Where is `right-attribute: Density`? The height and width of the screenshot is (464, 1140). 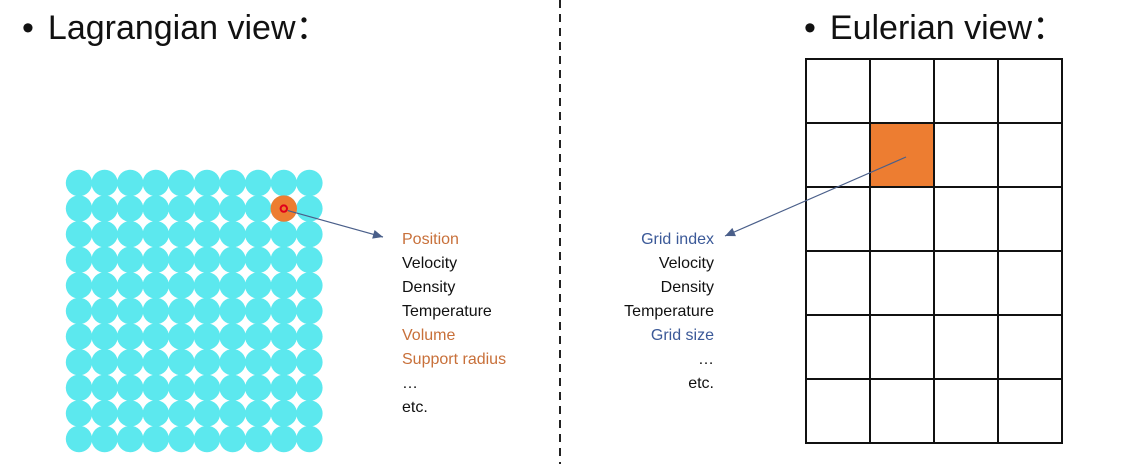 right-attribute: Density is located at coordinates (687, 287).